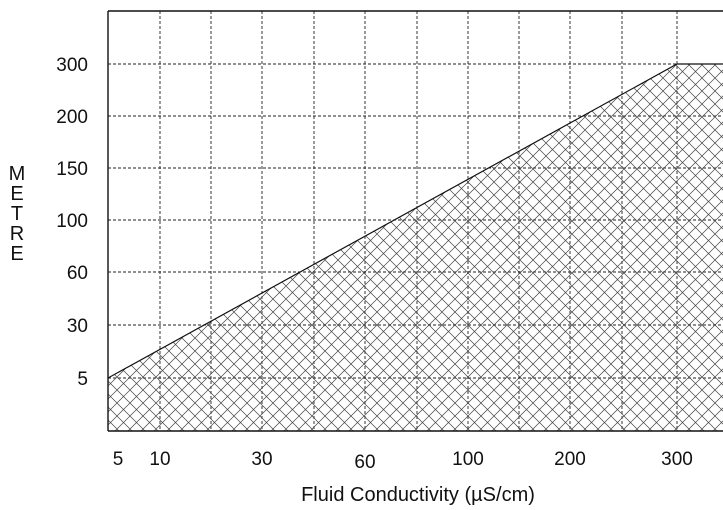 This screenshot has height=510, width=723. What do you see at coordinates (468, 459) in the screenshot?
I see `x-tick-label: 100` at bounding box center [468, 459].